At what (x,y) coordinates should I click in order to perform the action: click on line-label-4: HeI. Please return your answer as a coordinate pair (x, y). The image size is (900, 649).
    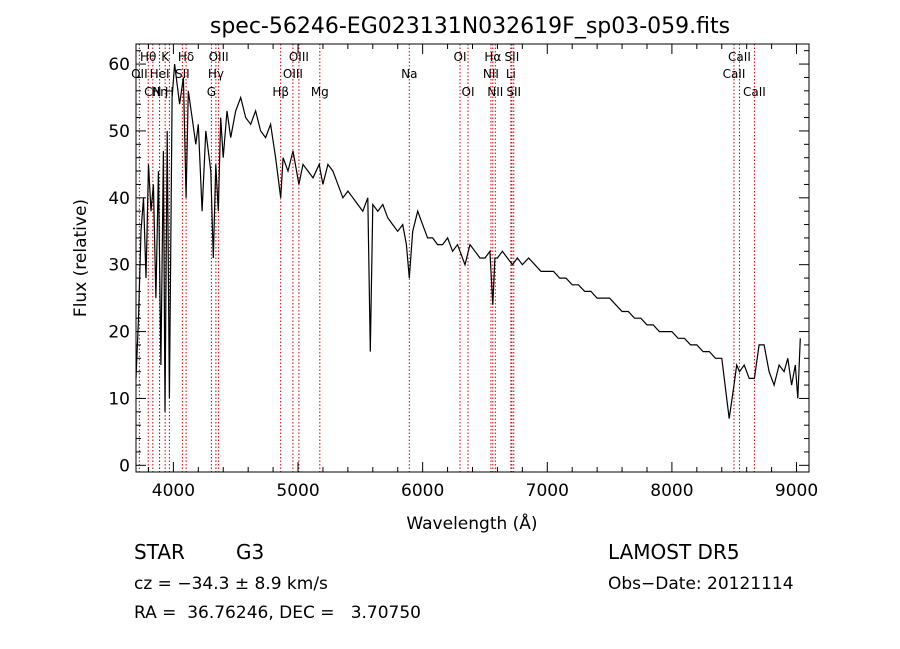
    Looking at the image, I should click on (160, 74).